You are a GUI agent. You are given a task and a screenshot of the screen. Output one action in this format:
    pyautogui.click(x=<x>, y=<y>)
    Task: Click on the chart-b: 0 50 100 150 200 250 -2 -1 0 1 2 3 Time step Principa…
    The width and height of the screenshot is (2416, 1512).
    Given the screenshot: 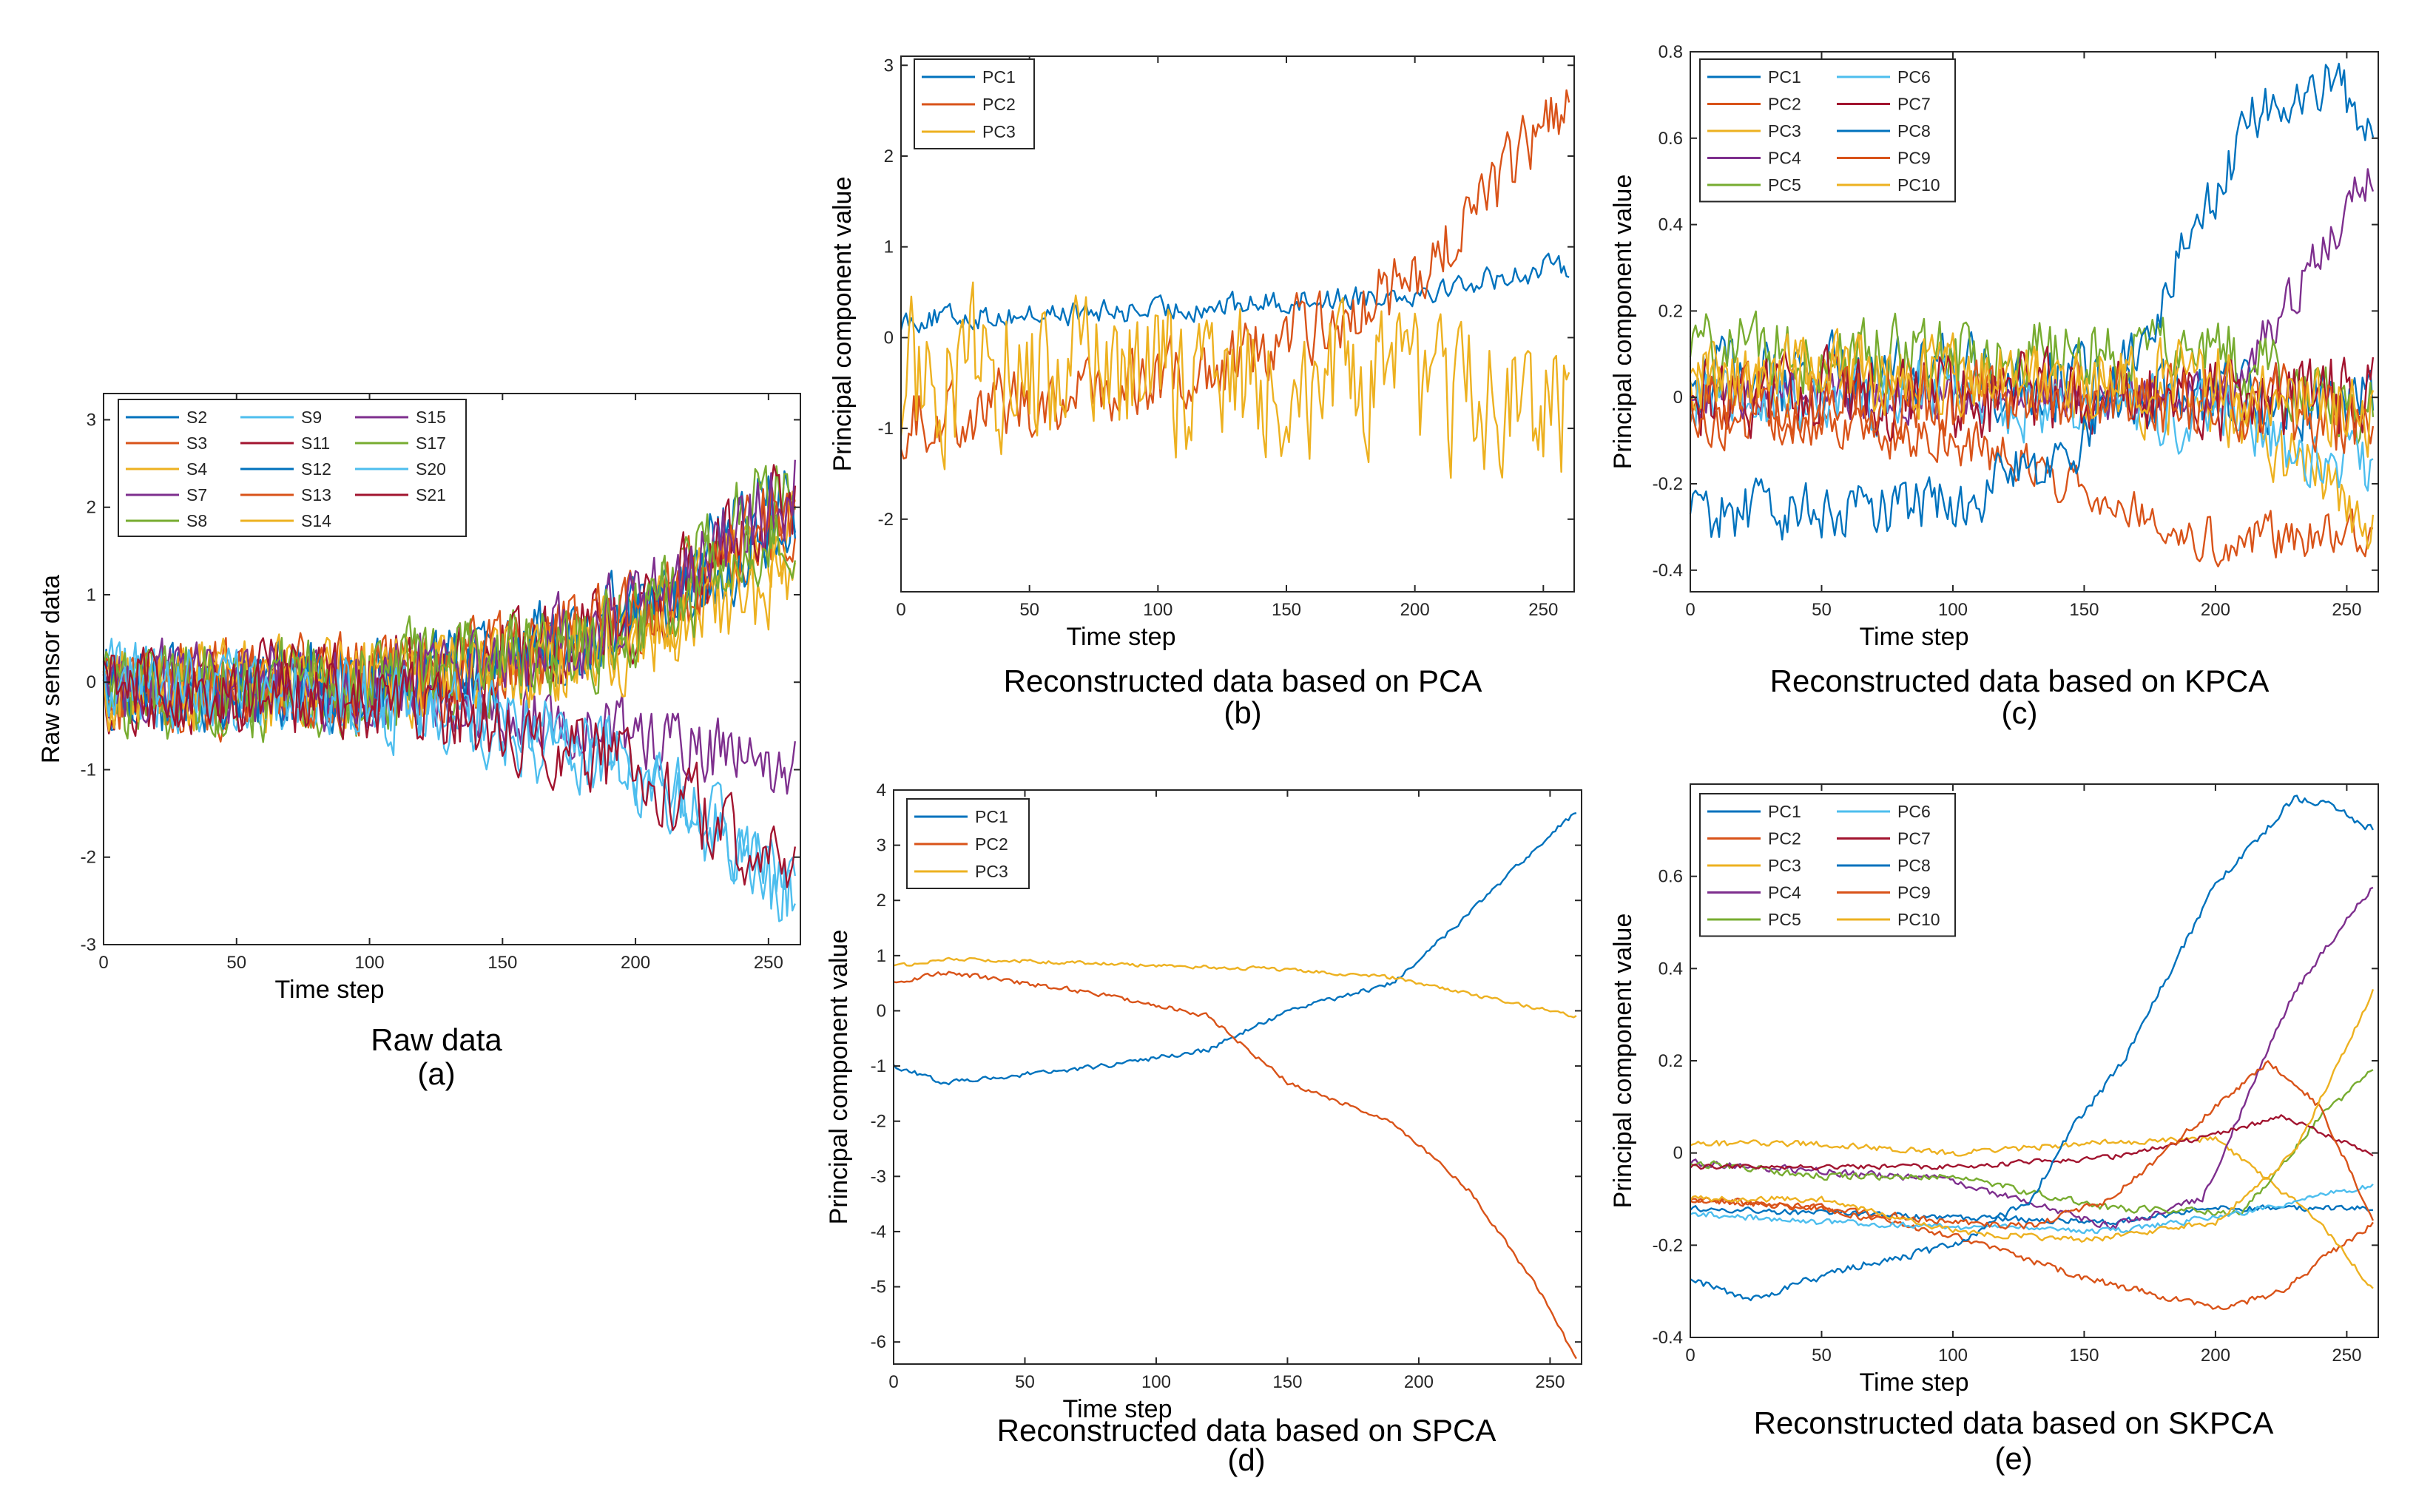 What is the action you would take?
    pyautogui.click(x=1202, y=392)
    